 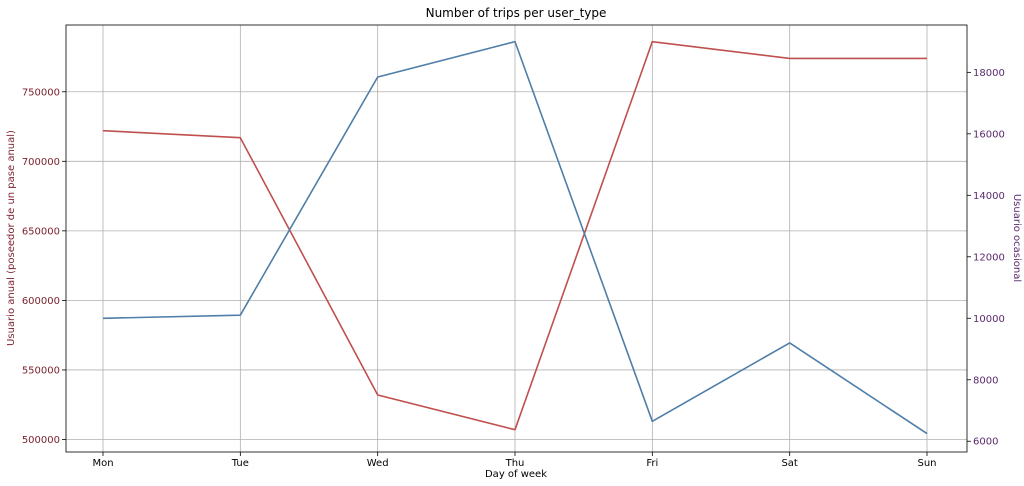 What do you see at coordinates (989, 73) in the screenshot?
I see `right-y-tick-label: 18000` at bounding box center [989, 73].